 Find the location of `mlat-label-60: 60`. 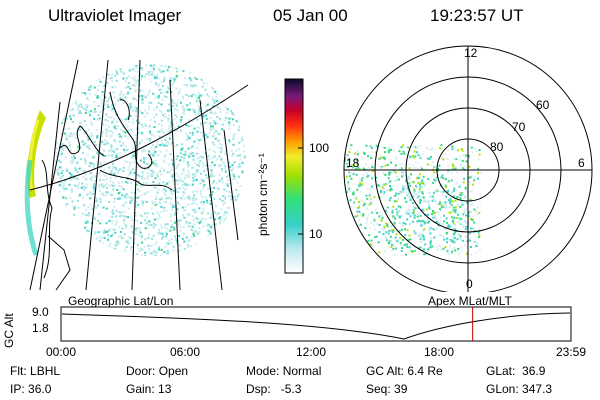

mlat-label-60: 60 is located at coordinates (543, 105).